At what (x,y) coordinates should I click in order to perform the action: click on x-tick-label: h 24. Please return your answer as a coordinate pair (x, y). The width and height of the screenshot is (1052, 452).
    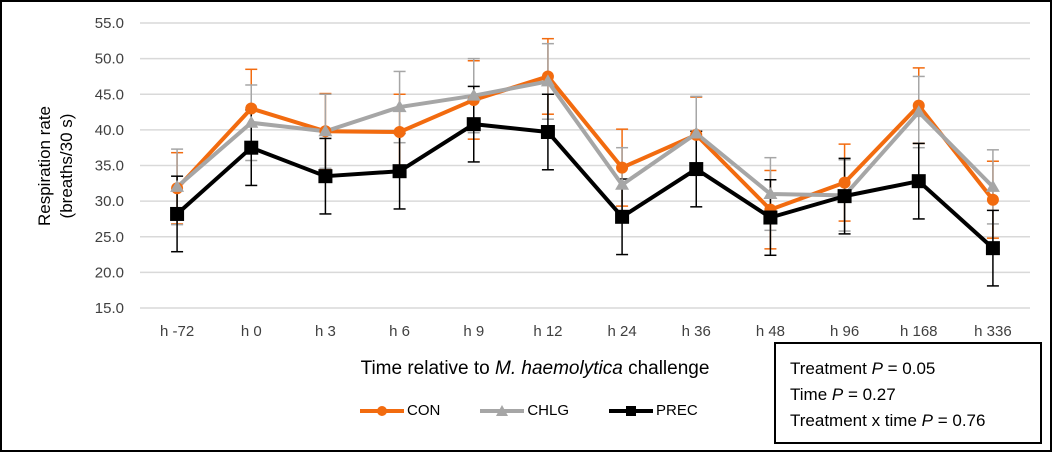
    Looking at the image, I should click on (621, 331).